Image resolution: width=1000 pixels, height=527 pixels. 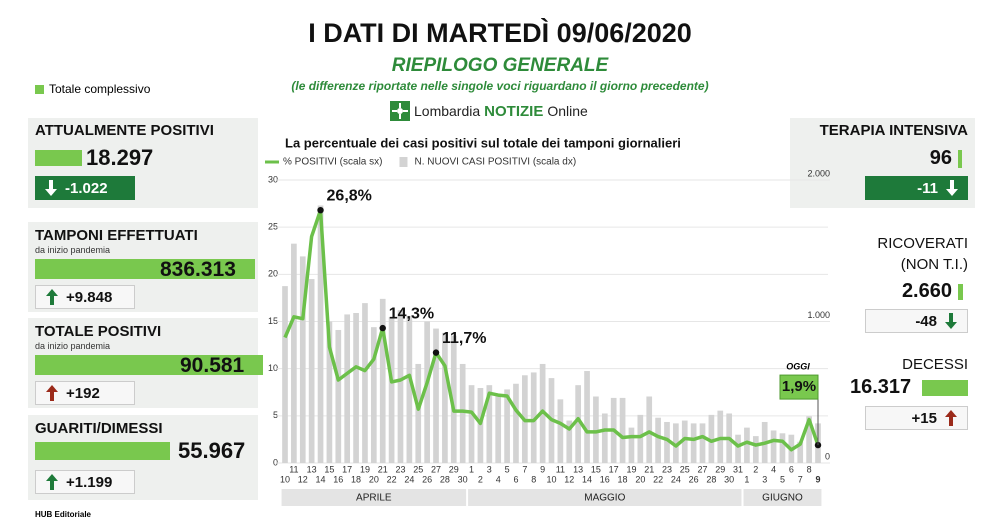 I want to click on y-tick-label: 20, so click(x=273, y=274).